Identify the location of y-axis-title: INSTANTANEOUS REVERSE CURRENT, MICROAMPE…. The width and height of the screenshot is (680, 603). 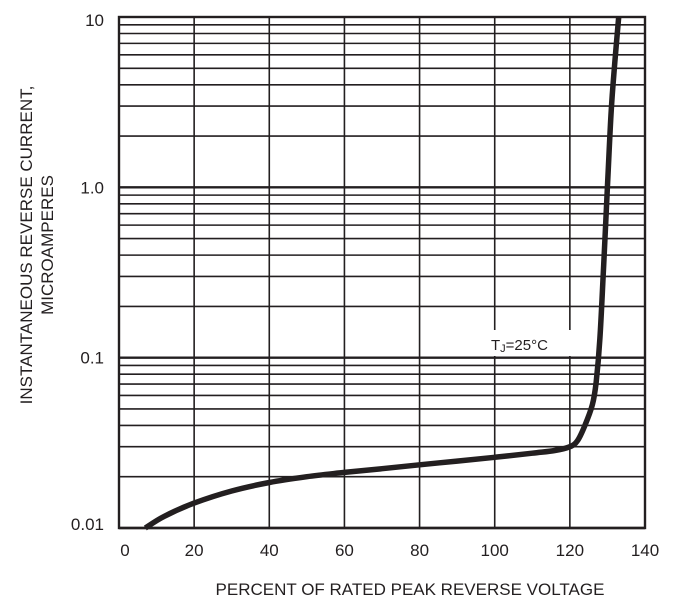
(37, 245).